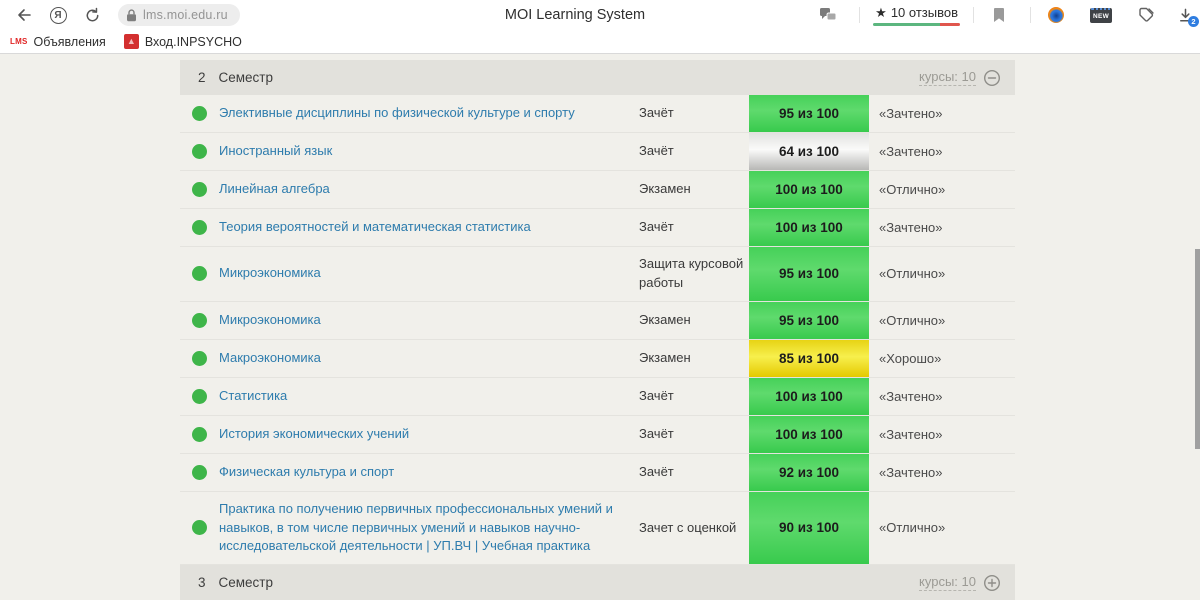 This screenshot has width=1200, height=600. What do you see at coordinates (274, 189) in the screenshot?
I see `course-link: Линейная алгебра` at bounding box center [274, 189].